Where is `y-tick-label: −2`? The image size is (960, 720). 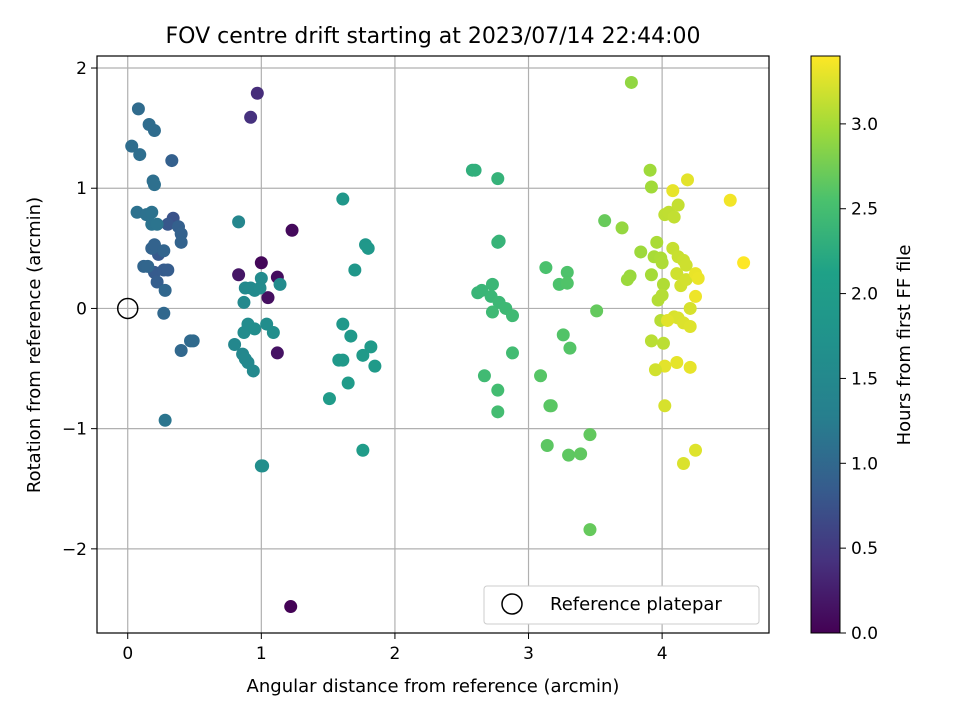
y-tick-label: −2 is located at coordinates (74, 550).